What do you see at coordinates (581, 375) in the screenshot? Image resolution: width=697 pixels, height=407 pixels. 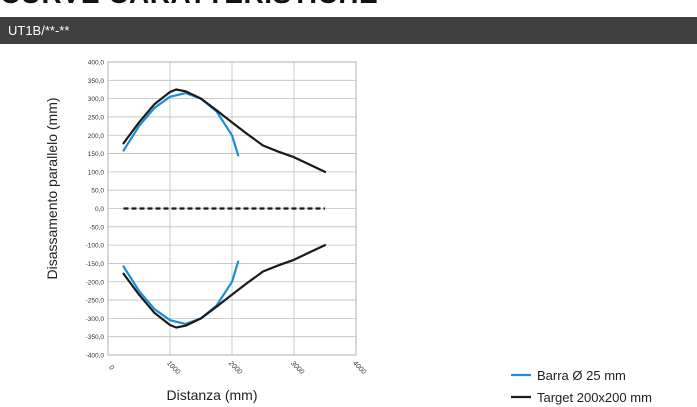 I see `legend-label: Barra Ø 25 mm` at bounding box center [581, 375].